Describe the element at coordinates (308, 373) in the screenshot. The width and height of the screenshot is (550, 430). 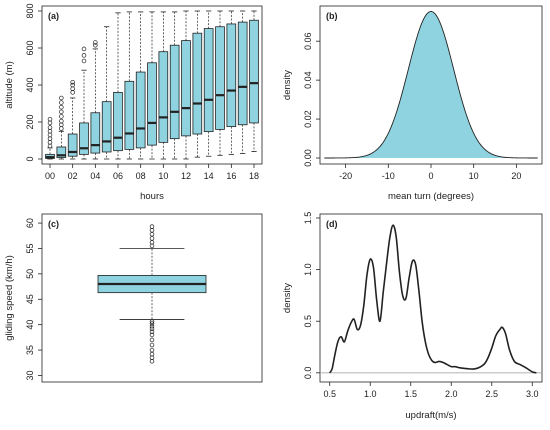
I see `y-tick-label: 0.0` at that location.